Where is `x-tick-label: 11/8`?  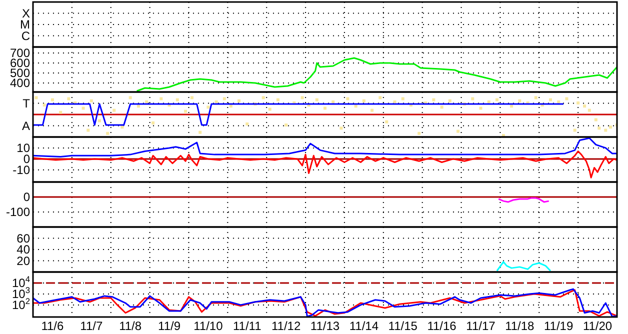
x-tick-label: 11/8 is located at coordinates (130, 326).